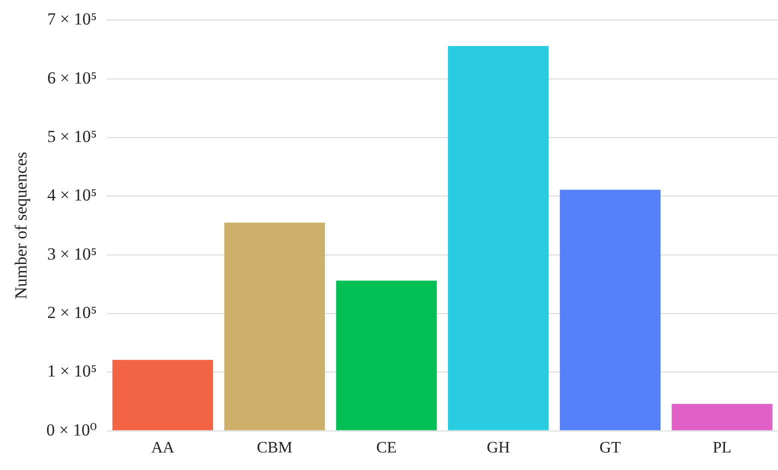  What do you see at coordinates (274, 448) in the screenshot?
I see `x-tick-label: CBM` at bounding box center [274, 448].